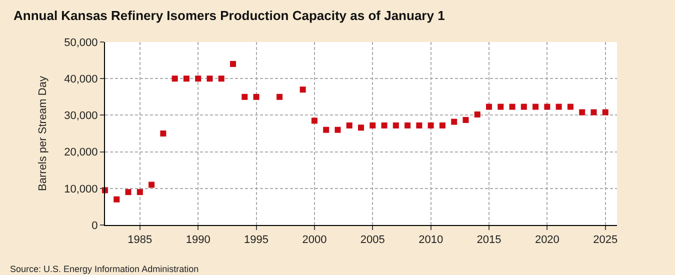  I want to click on y-tick-label: 30,000, so click(81, 116).